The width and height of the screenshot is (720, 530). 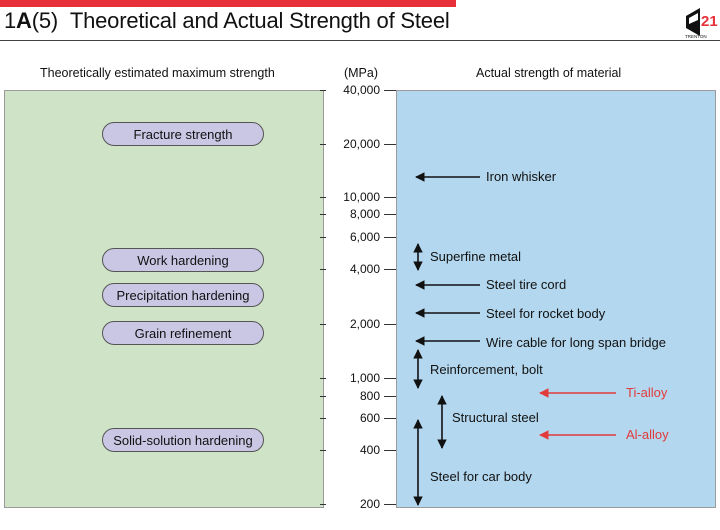 I want to click on mechanism-fracture-strength: Fracture strength, so click(x=183, y=134).